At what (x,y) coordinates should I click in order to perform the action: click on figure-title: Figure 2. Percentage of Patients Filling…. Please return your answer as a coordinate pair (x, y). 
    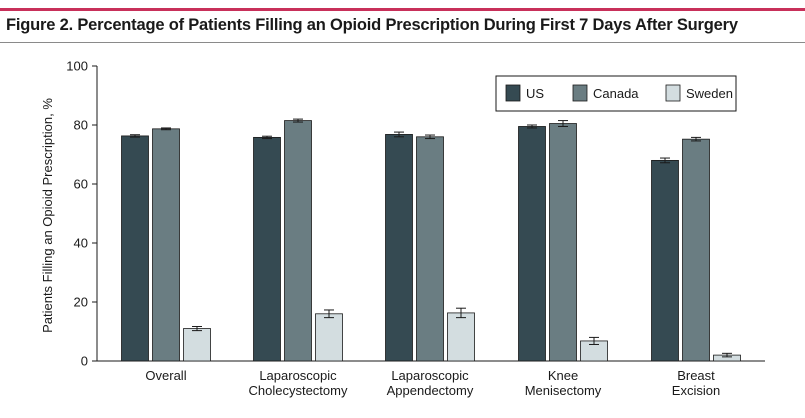
    Looking at the image, I should click on (372, 25).